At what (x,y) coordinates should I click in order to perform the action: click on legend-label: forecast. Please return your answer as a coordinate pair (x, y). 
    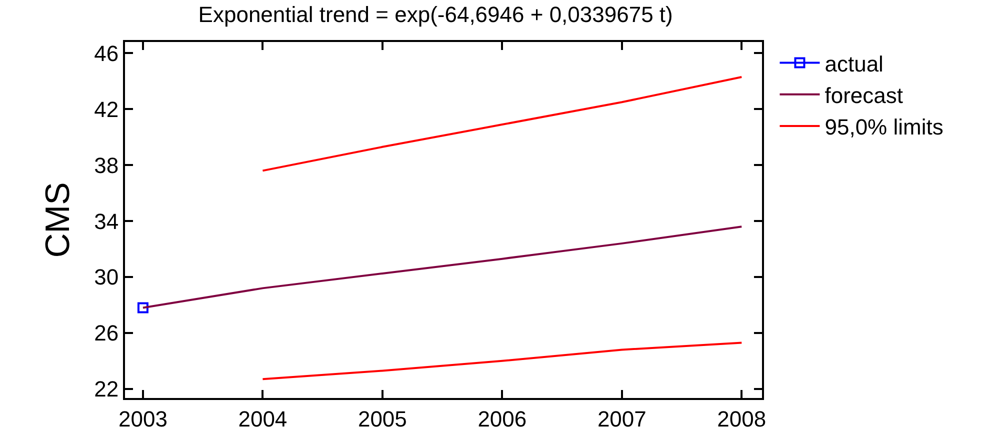
    Looking at the image, I should click on (864, 95).